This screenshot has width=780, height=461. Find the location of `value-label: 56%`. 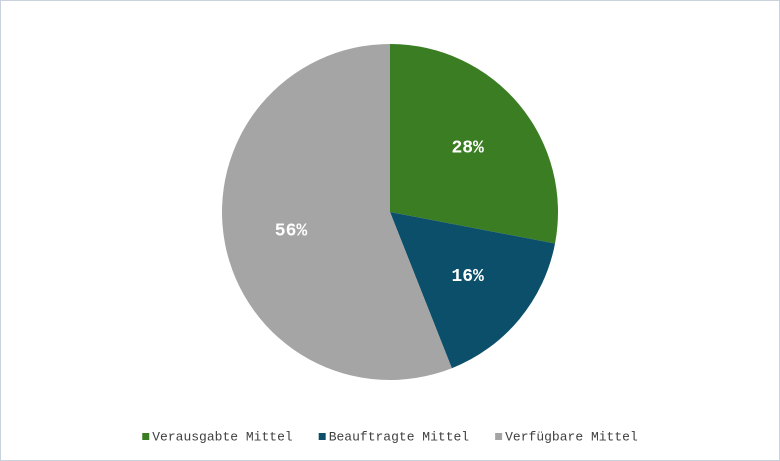

value-label: 56% is located at coordinates (291, 232).